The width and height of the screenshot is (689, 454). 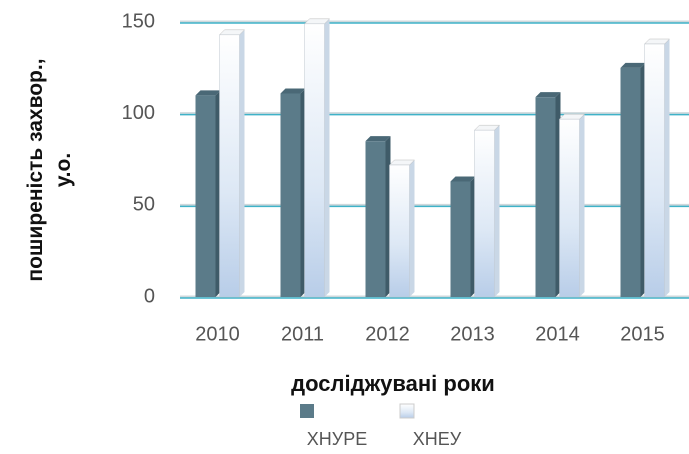 What do you see at coordinates (149, 296) in the screenshot?
I see `y-tick-label: 0` at bounding box center [149, 296].